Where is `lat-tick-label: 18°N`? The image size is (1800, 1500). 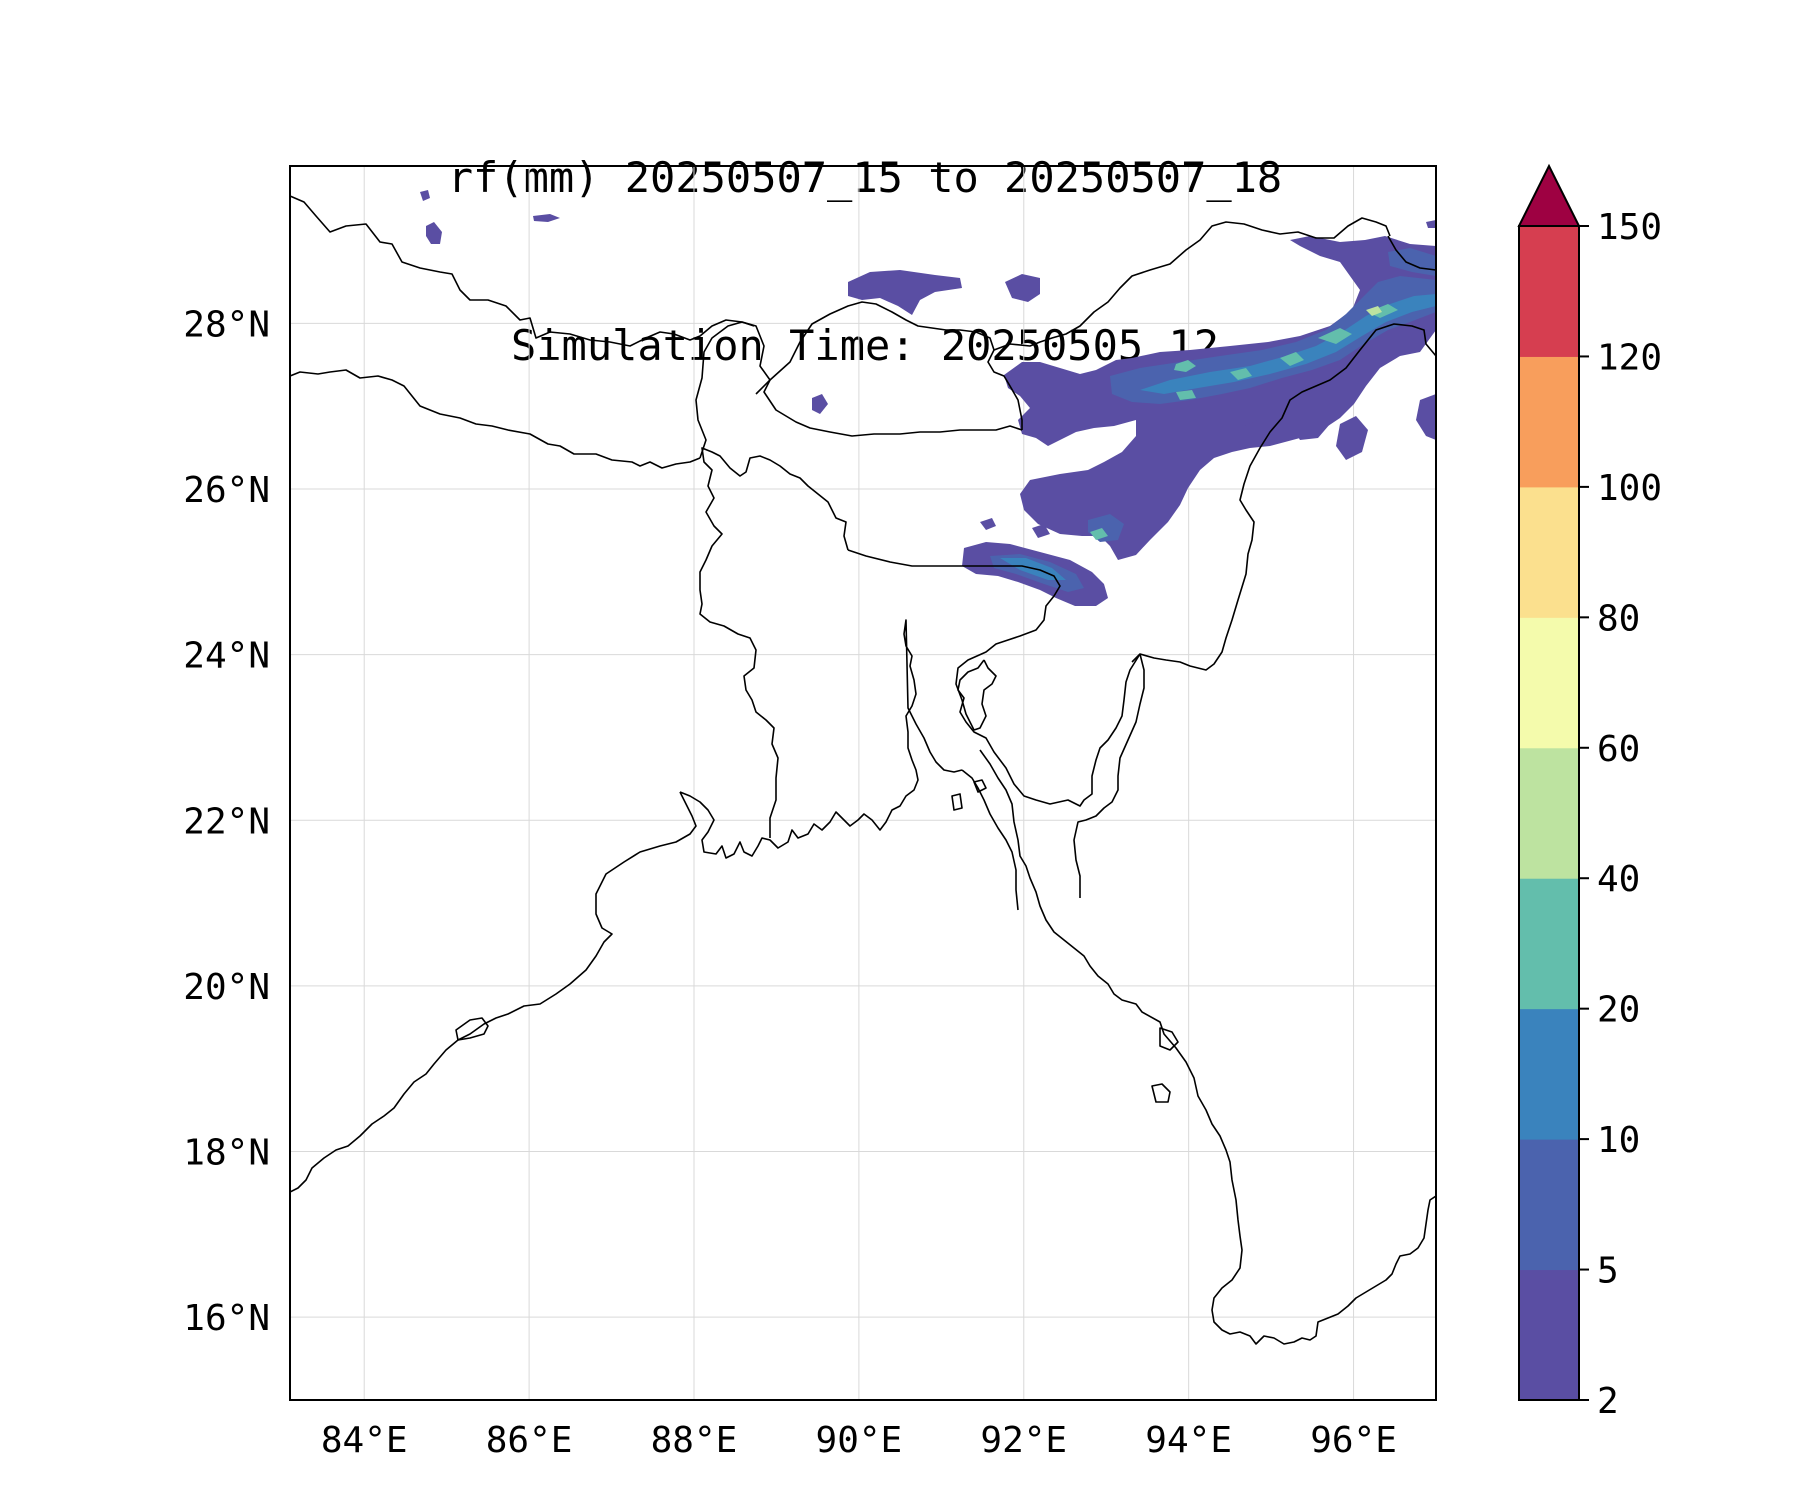 lat-tick-label: 18°N is located at coordinates (226, 1153).